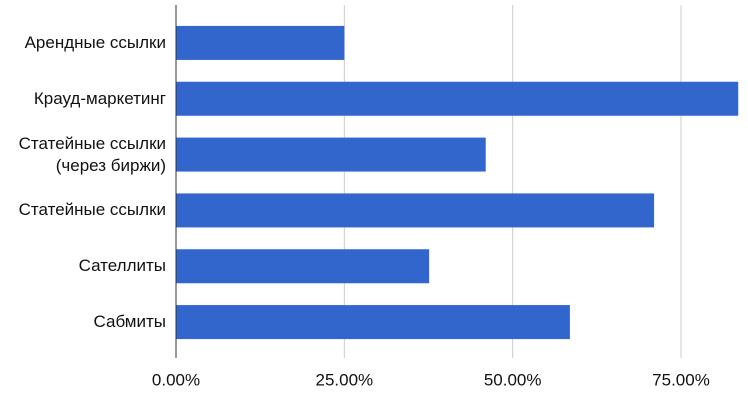 This screenshot has width=748, height=400. I want to click on y-tick-label: Арендные ссылки, so click(95, 42).